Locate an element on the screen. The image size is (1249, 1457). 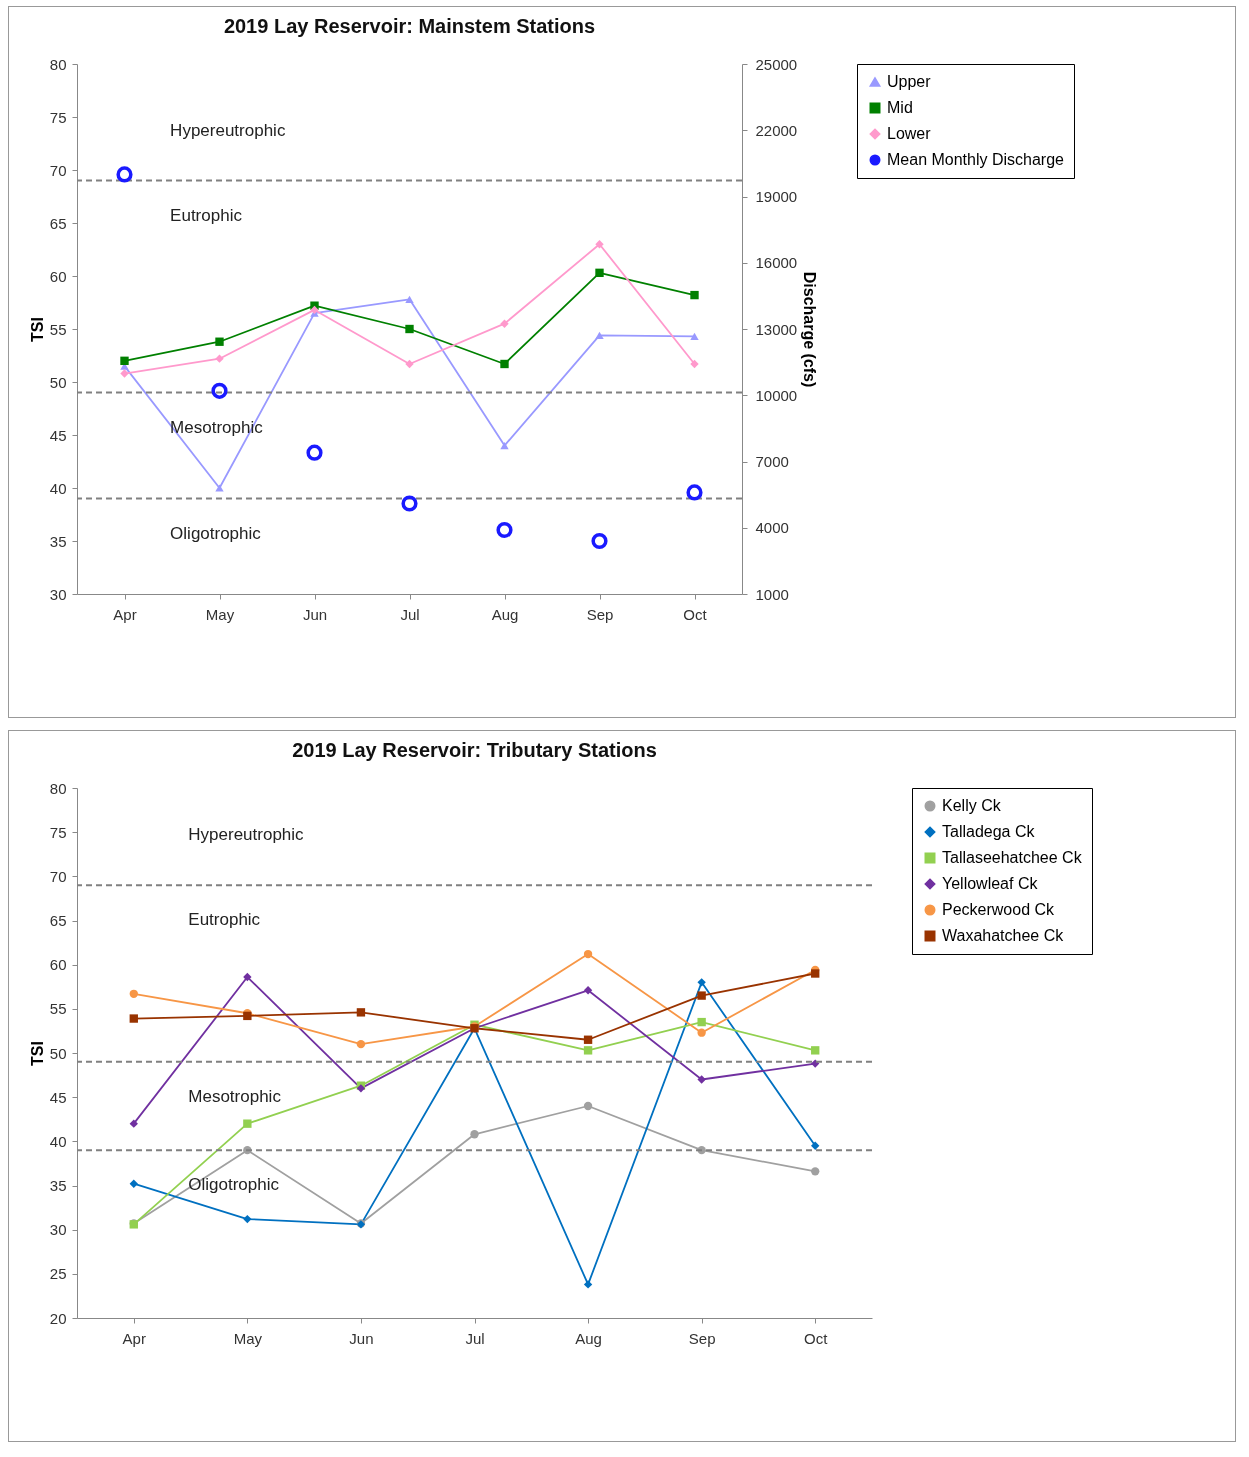
legend-label: Mean Monthly Discharge is located at coordinates (976, 159).